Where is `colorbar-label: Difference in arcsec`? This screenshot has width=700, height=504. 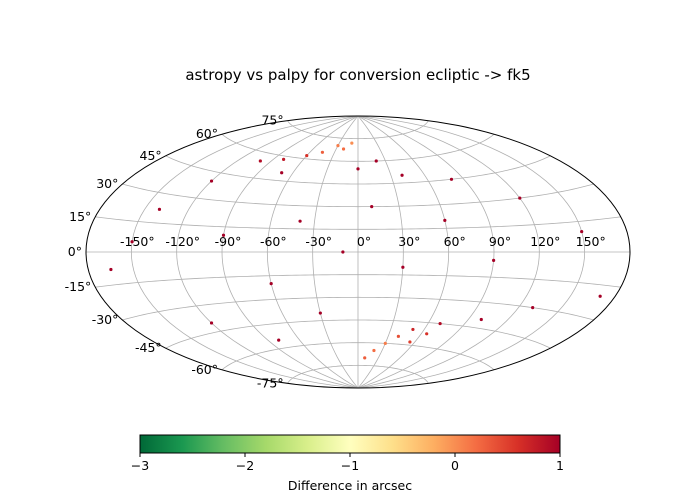
colorbar-label: Difference in arcsec is located at coordinates (350, 485).